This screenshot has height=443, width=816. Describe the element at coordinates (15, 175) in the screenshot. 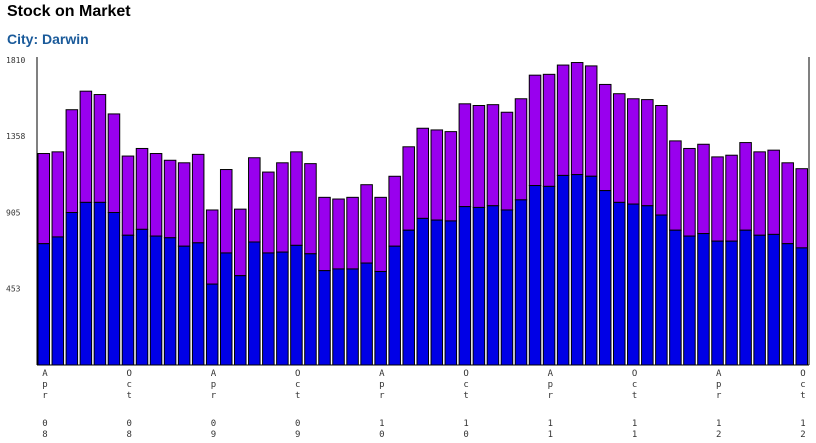

I see `y-ticks-group: 453 905 1358 1810` at that location.